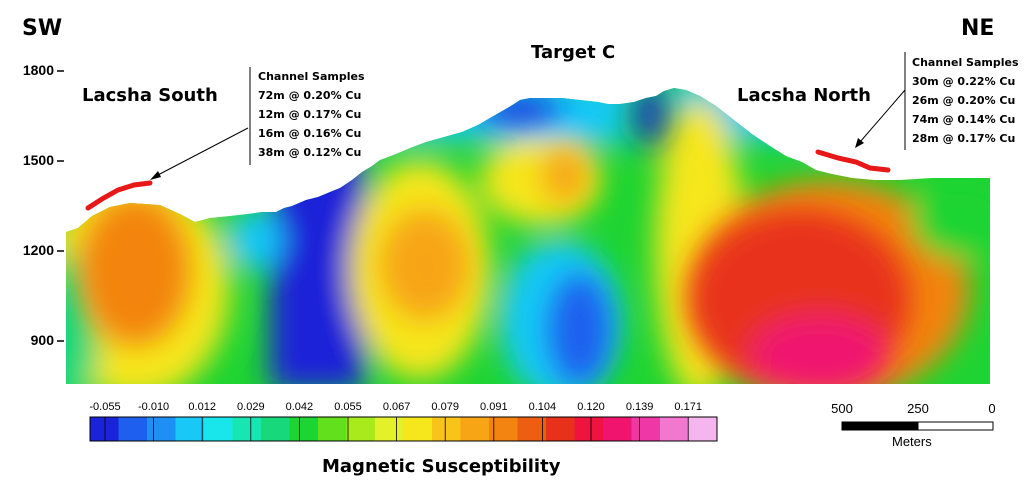 This screenshot has width=1024, height=497. Describe the element at coordinates (494, 407) in the screenshot. I see `legend-tick-label: 0.091` at that location.